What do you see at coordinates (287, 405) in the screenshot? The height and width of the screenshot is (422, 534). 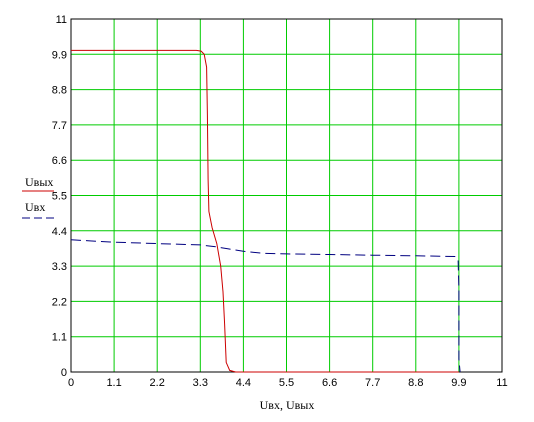 I see `x-axis-title: Uвх, Uвых` at bounding box center [287, 405].